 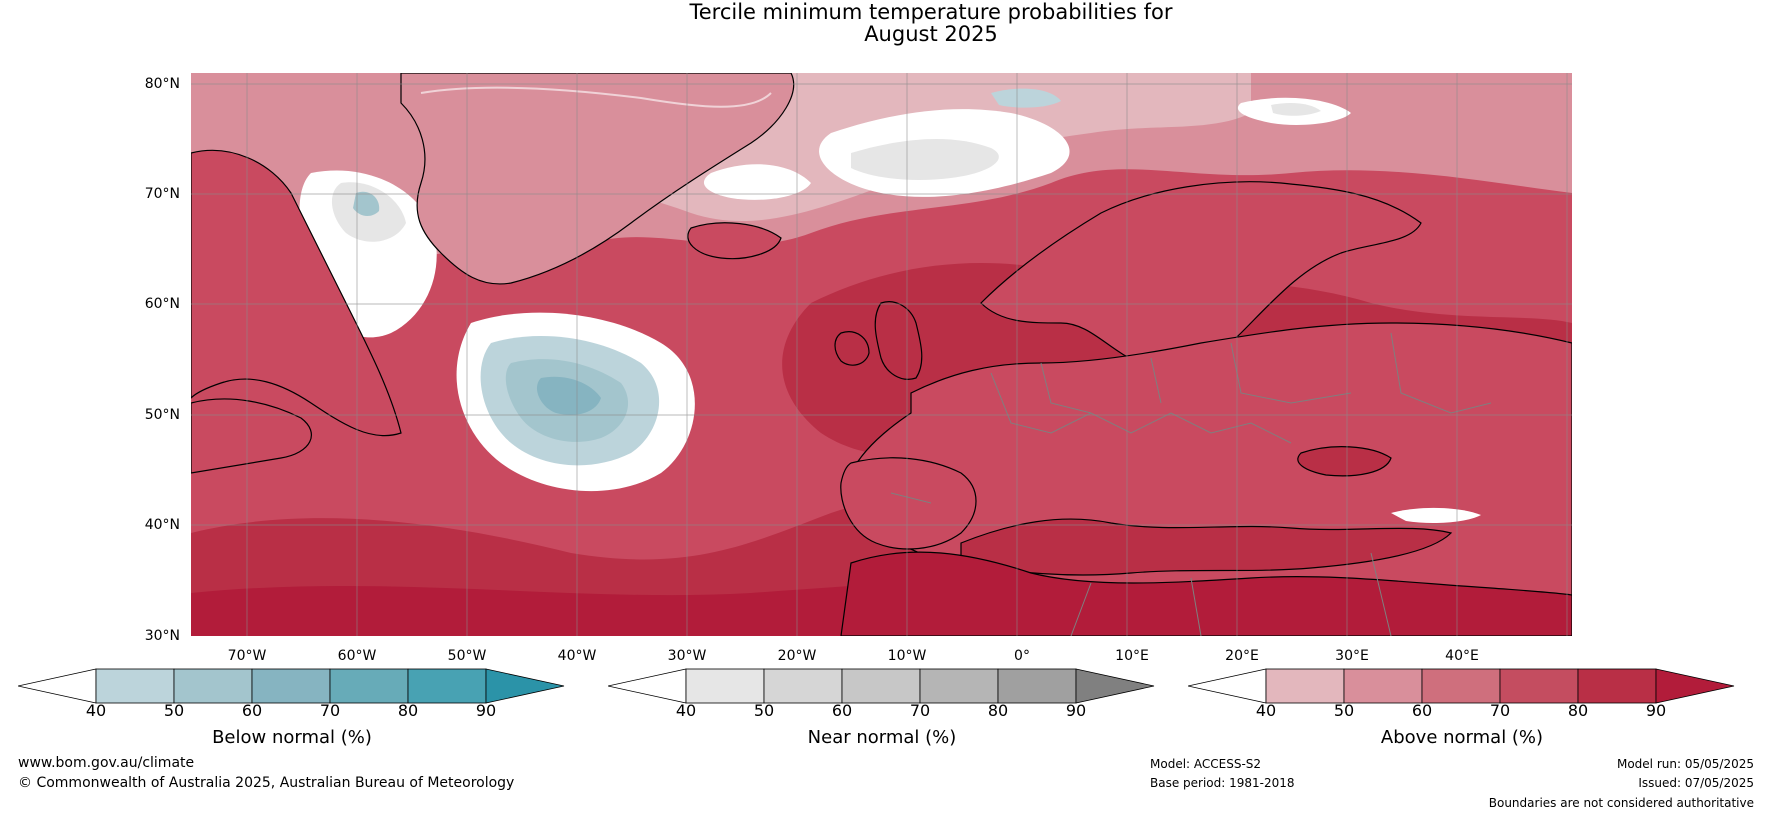 I want to click on lon-label-70w: 70°W, so click(x=247, y=656).